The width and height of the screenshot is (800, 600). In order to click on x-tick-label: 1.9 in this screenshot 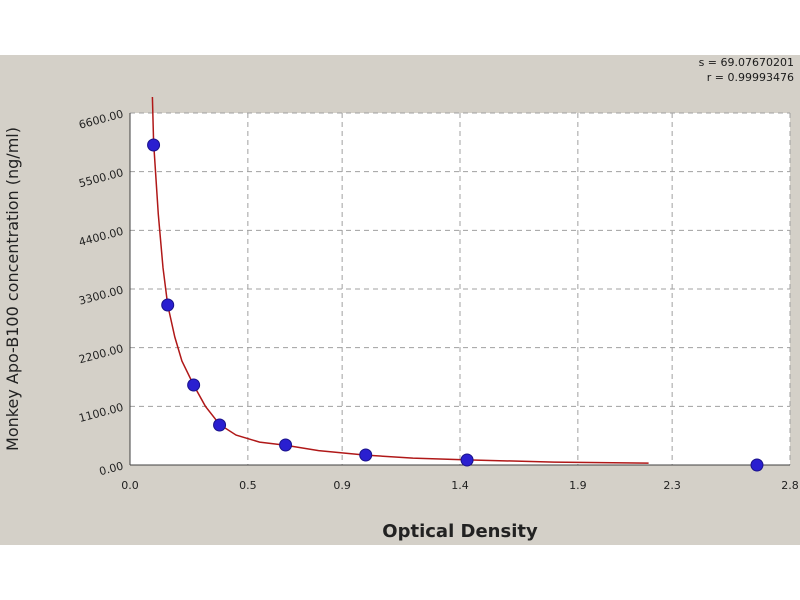, I will do `click(578, 485)`.